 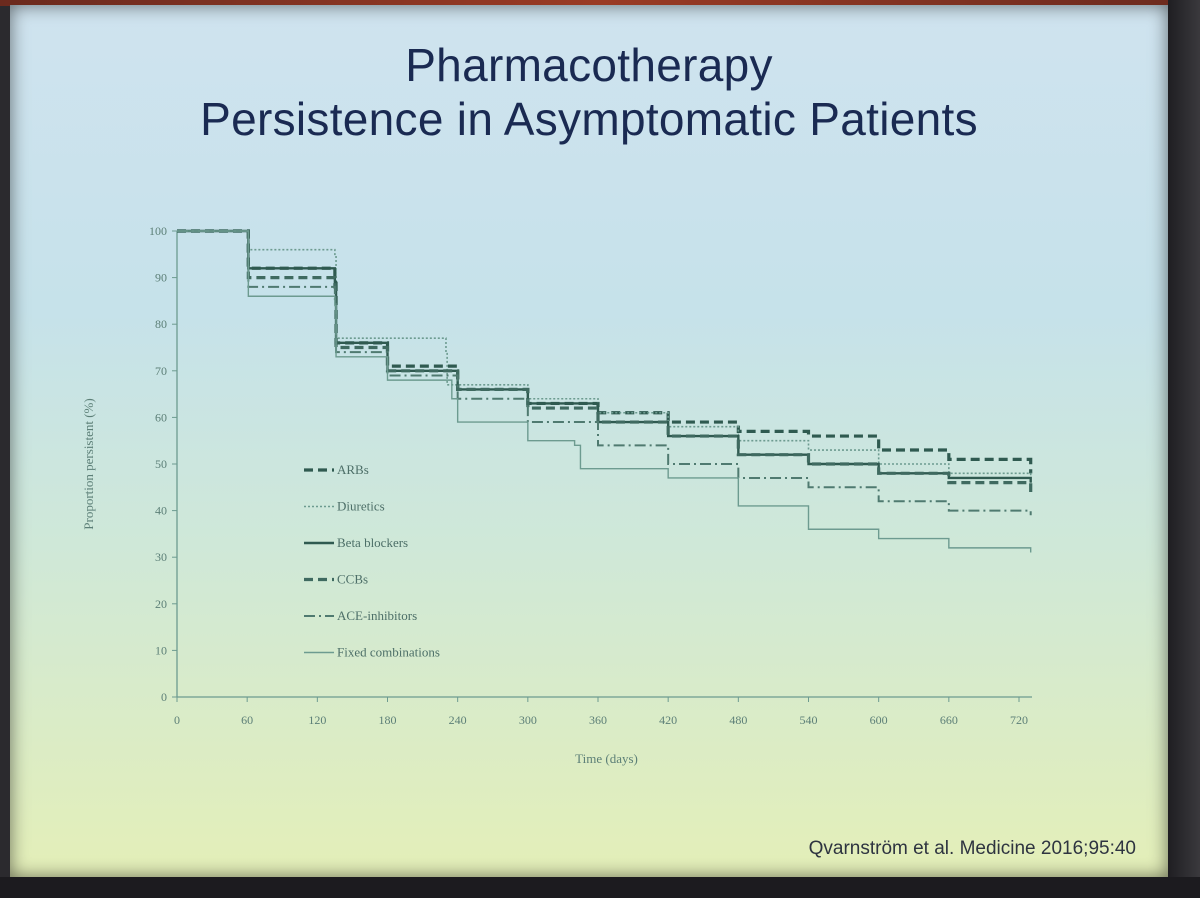 What do you see at coordinates (377, 615) in the screenshot?
I see `legend-label: ACE-inhibitors` at bounding box center [377, 615].